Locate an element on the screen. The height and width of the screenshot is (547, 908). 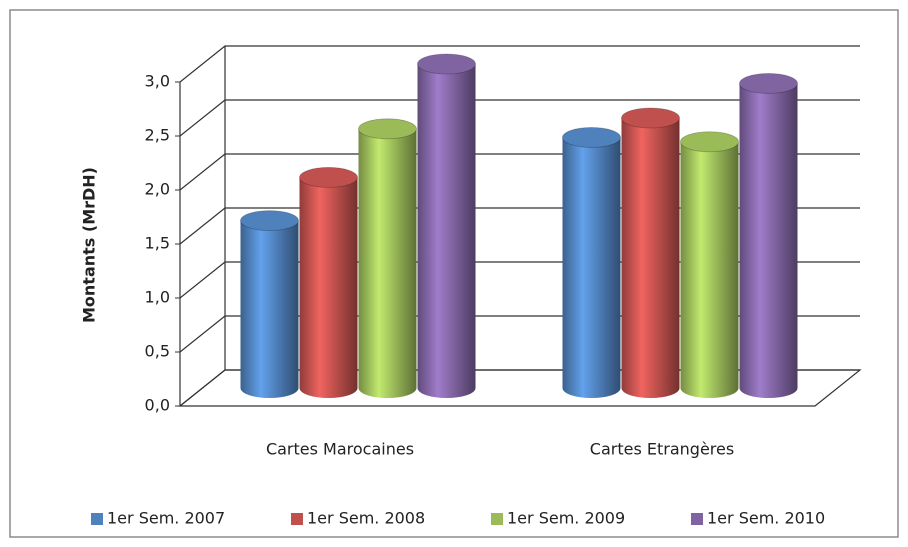
y-tick-label: 1,5 is located at coordinates (157, 243).